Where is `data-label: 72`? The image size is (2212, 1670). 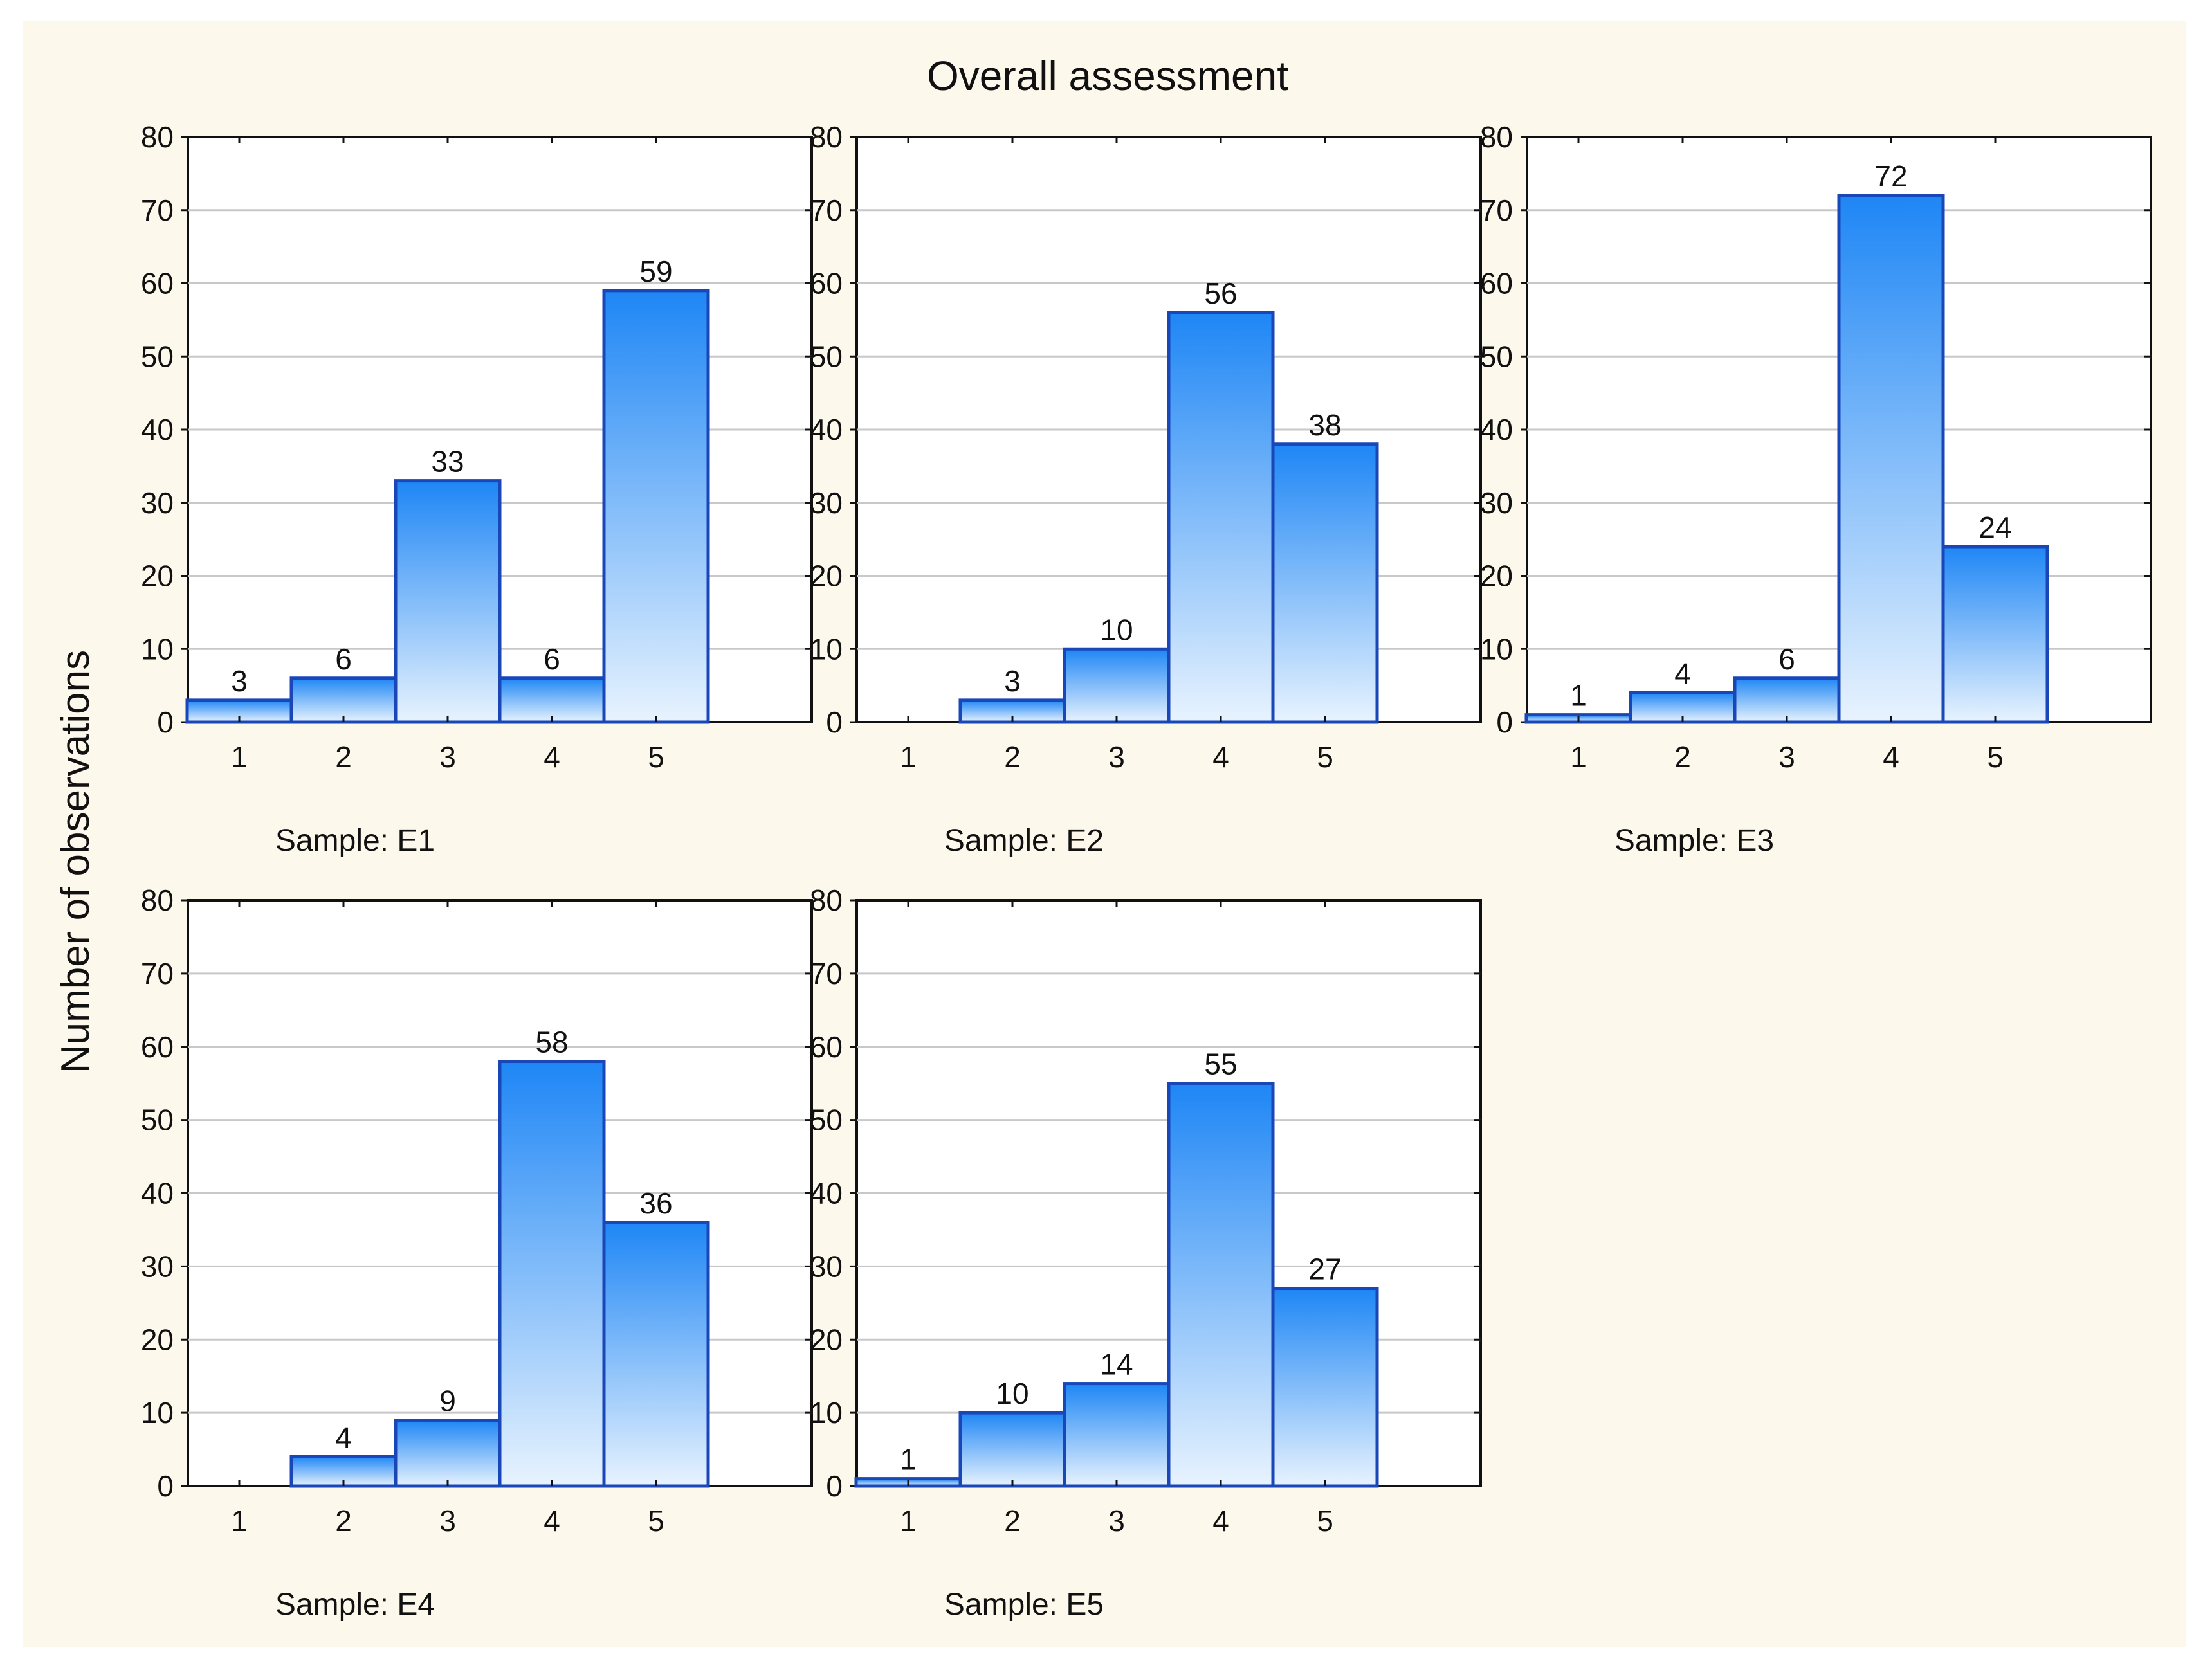 data-label: 72 is located at coordinates (1890, 176).